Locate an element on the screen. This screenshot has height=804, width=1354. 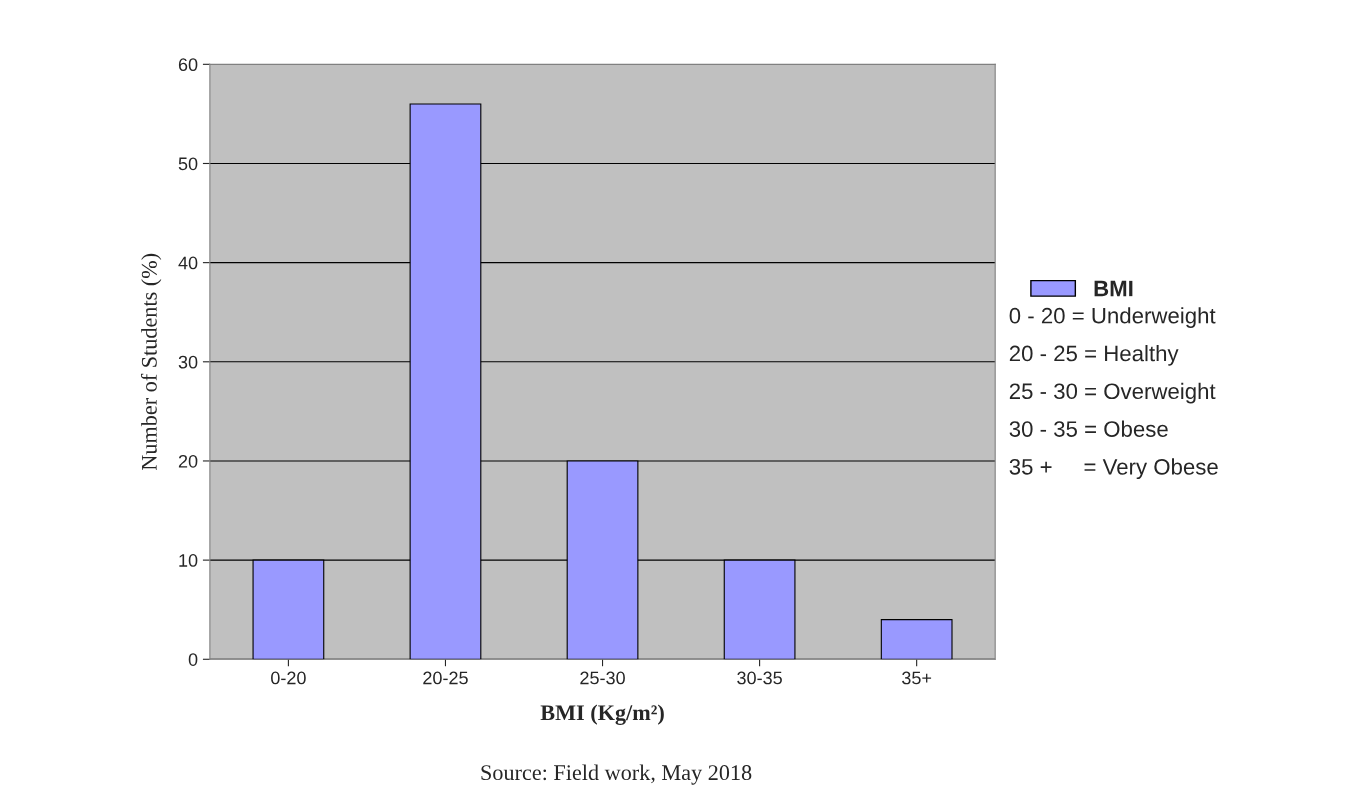
y-axis-title: Number of Students (%) is located at coordinates (151, 362).